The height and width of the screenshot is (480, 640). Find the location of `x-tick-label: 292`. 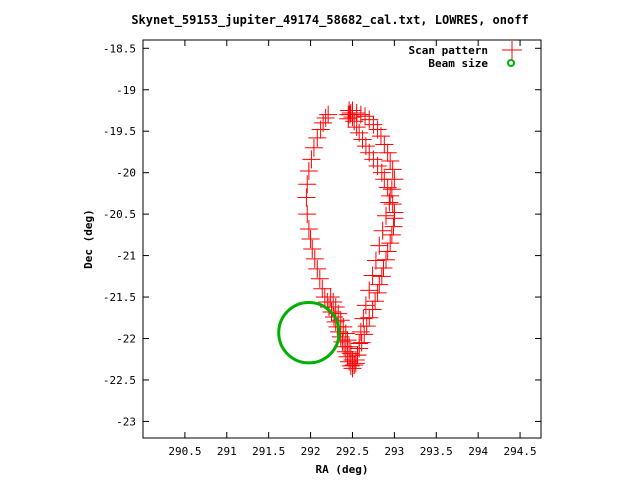

x-tick-label: 292 is located at coordinates (311, 451).